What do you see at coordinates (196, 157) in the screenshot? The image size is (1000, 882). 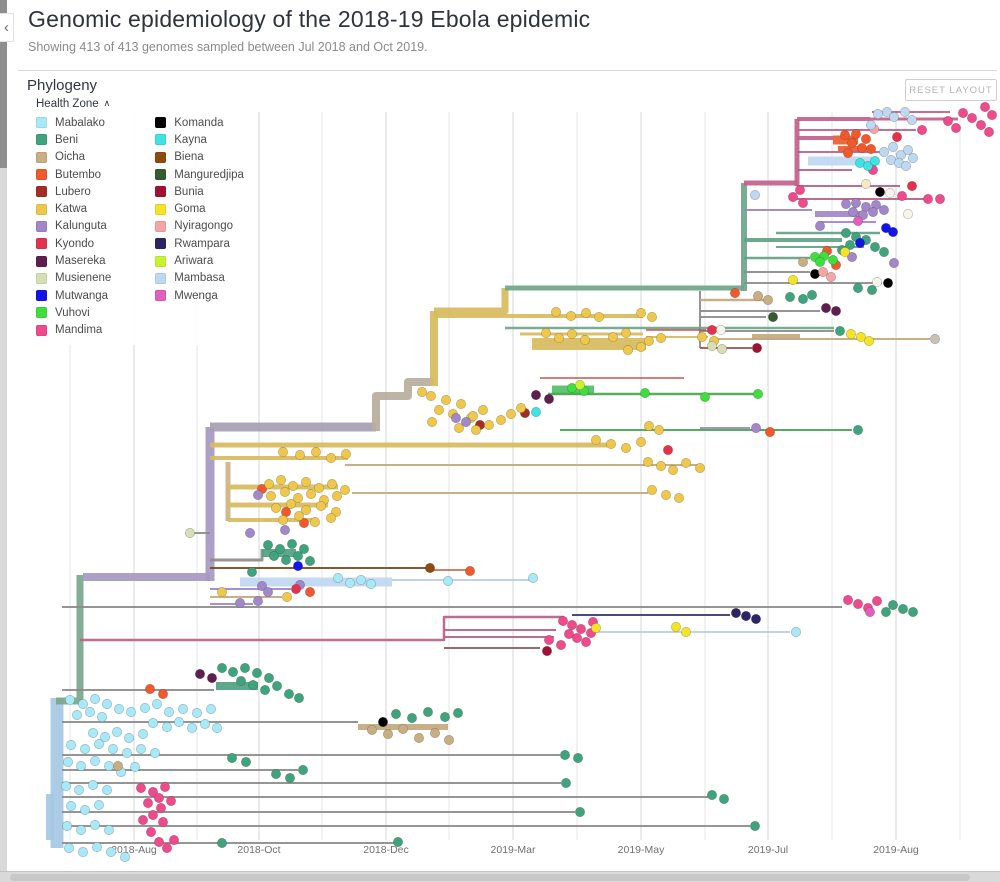 I see `legend-item: Biena` at bounding box center [196, 157].